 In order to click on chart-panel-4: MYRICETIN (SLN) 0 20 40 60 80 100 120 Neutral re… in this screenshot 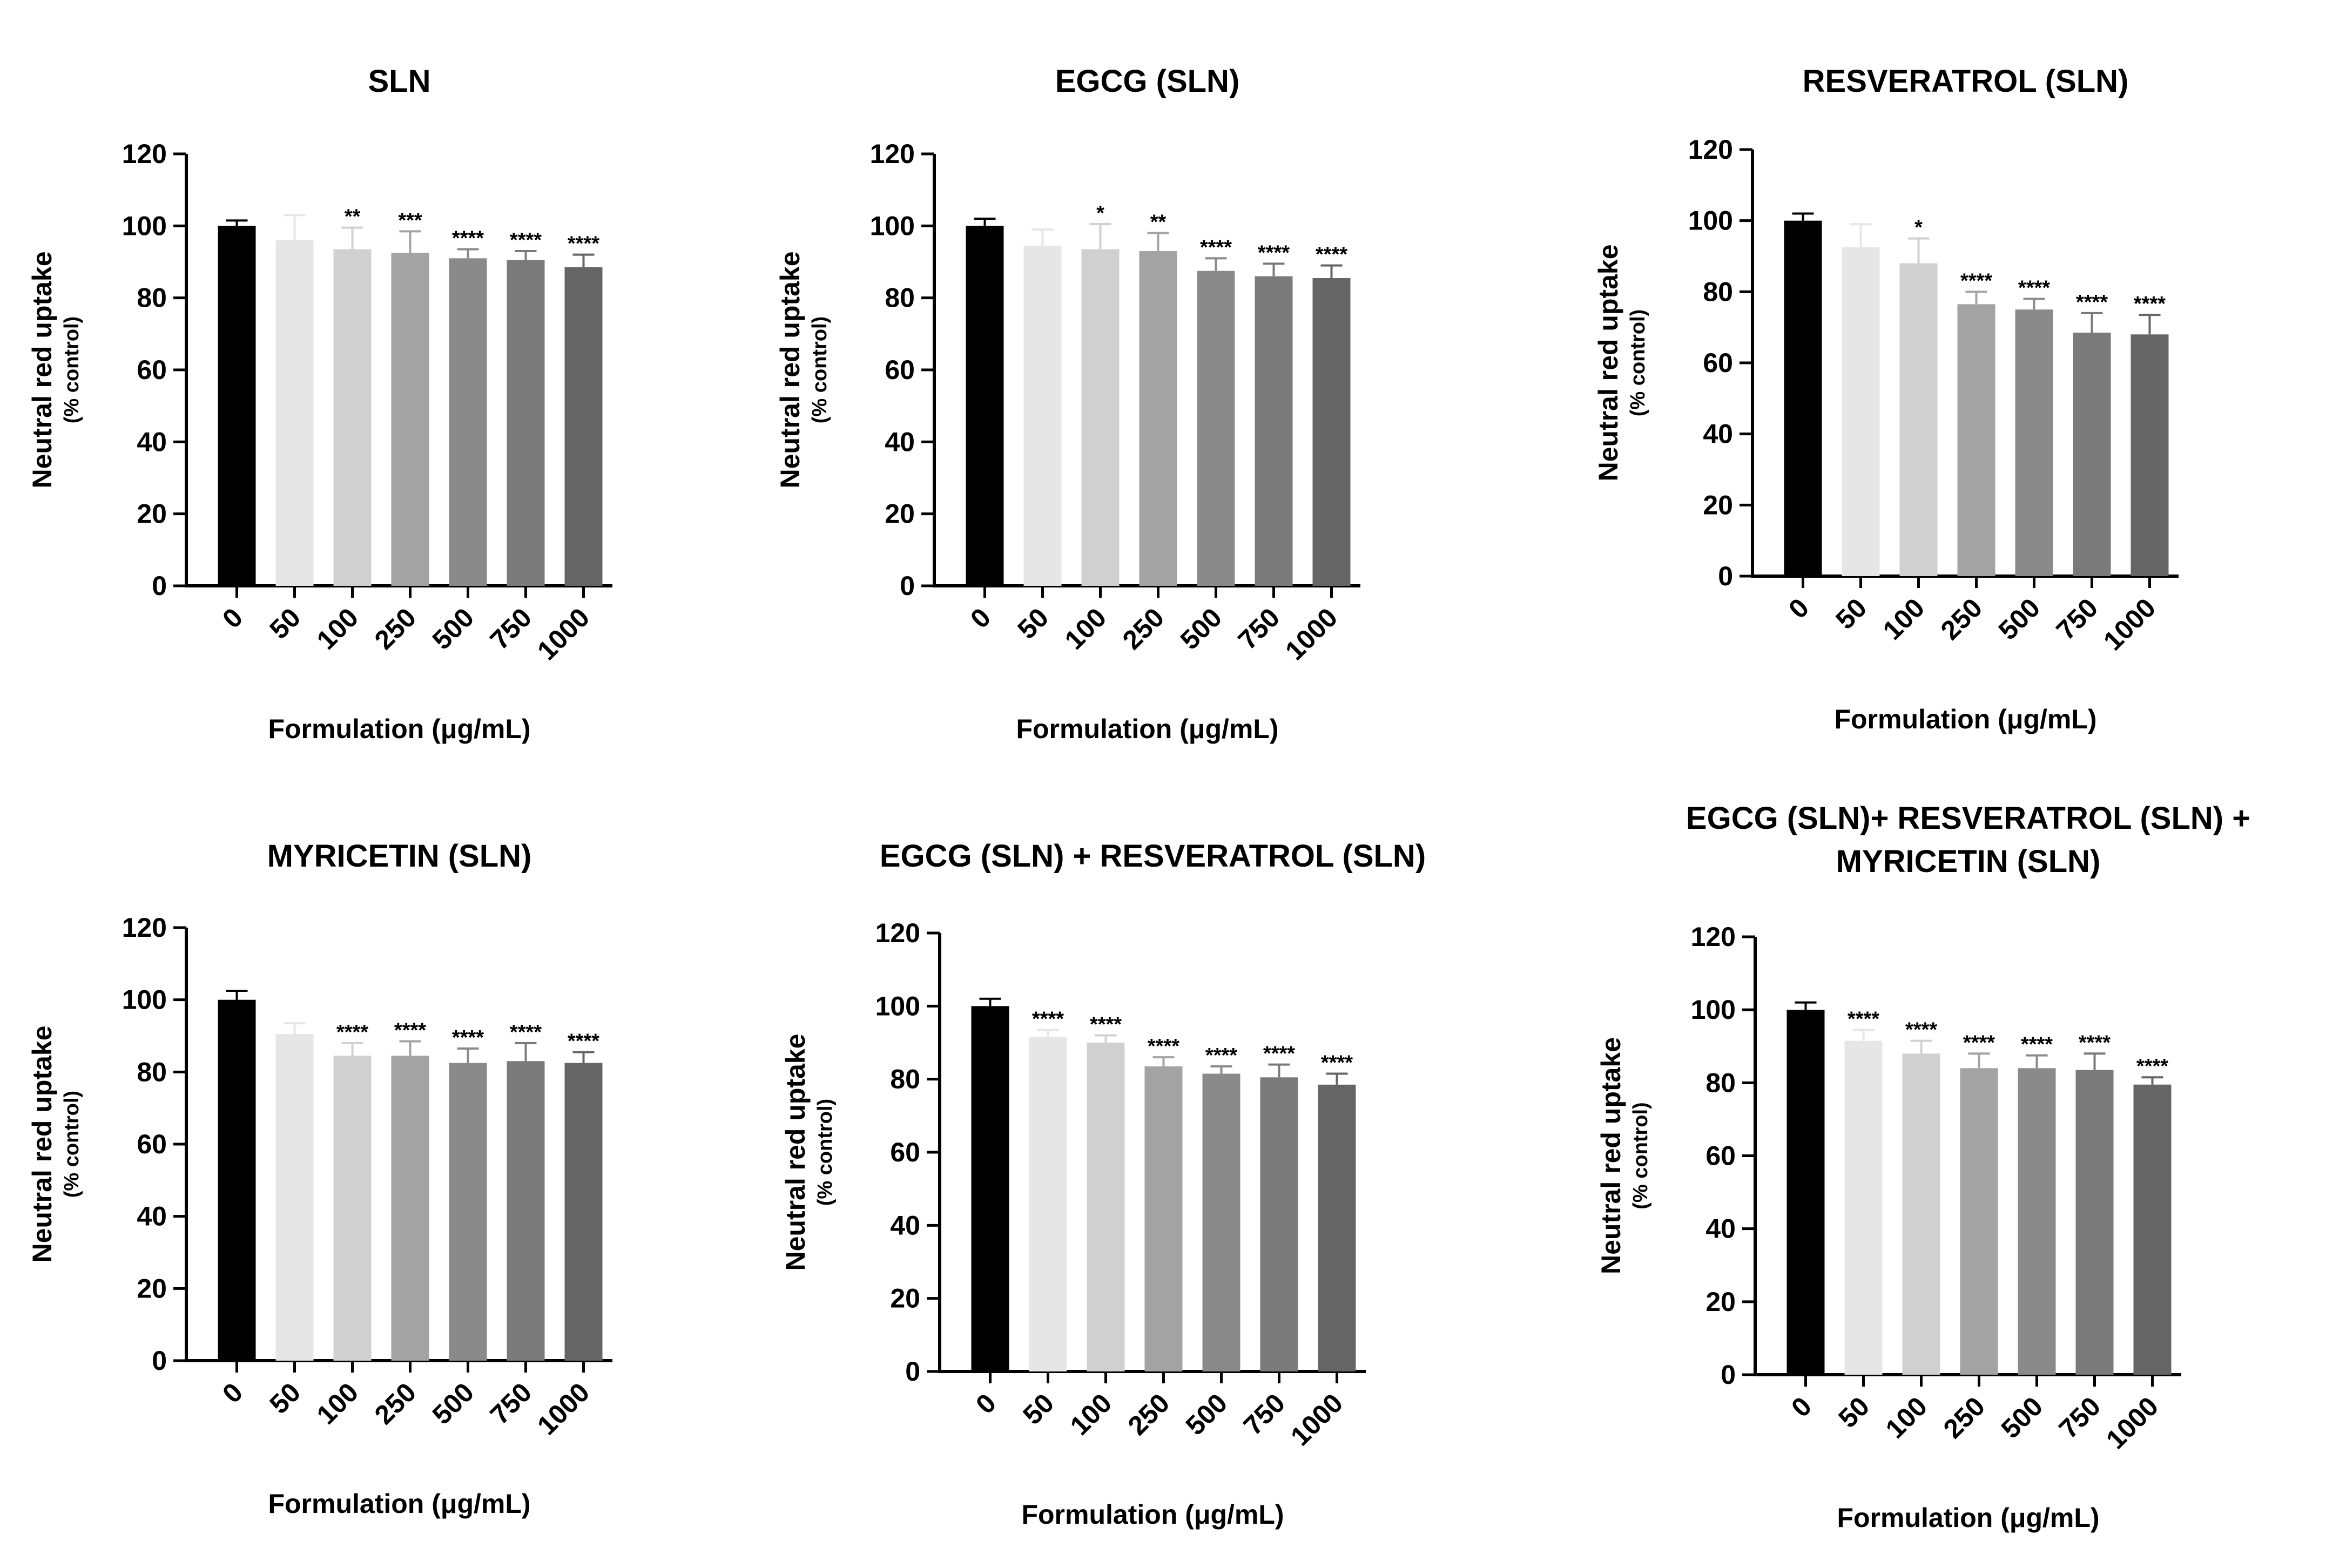, I will do `click(319, 1179)`.